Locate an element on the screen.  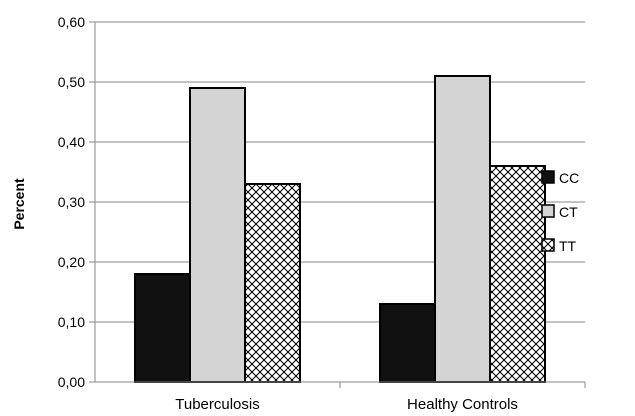
legend-label-tt: TT is located at coordinates (568, 246).